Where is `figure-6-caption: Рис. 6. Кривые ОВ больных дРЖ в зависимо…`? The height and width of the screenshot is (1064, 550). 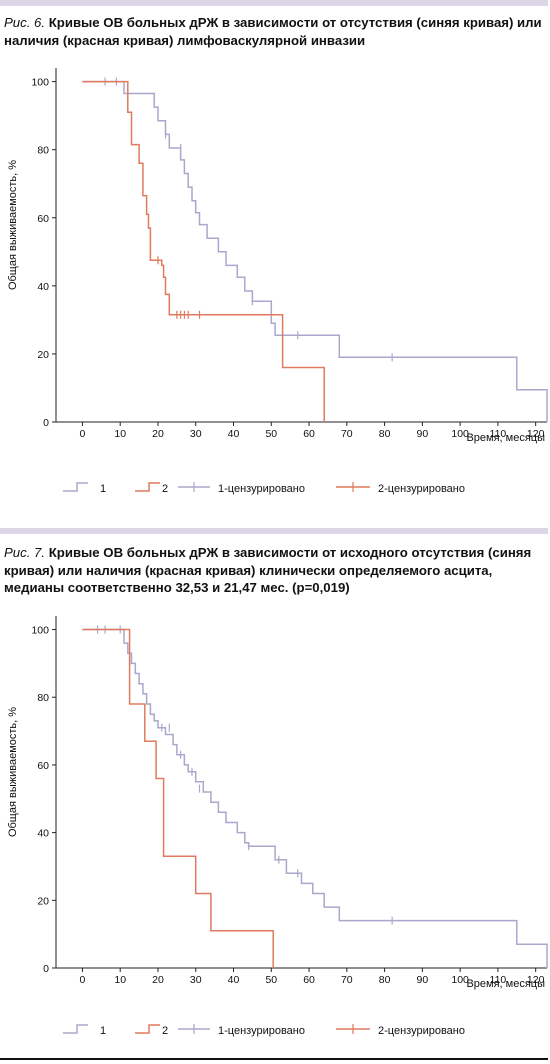 figure-6-caption: Рис. 6. Кривые ОВ больных дРЖ в зависимо… is located at coordinates (274, 31).